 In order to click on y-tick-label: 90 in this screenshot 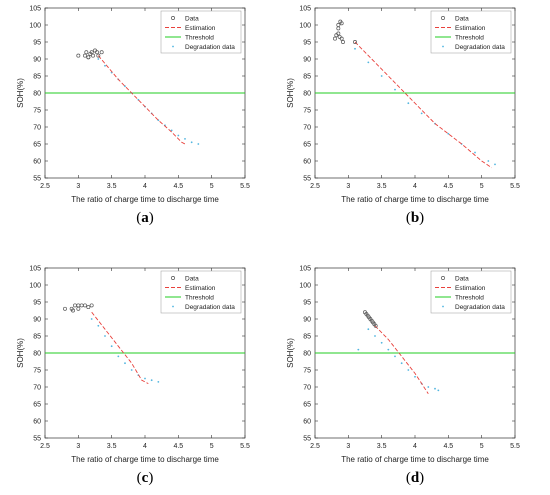, I will do `click(37, 60)`.